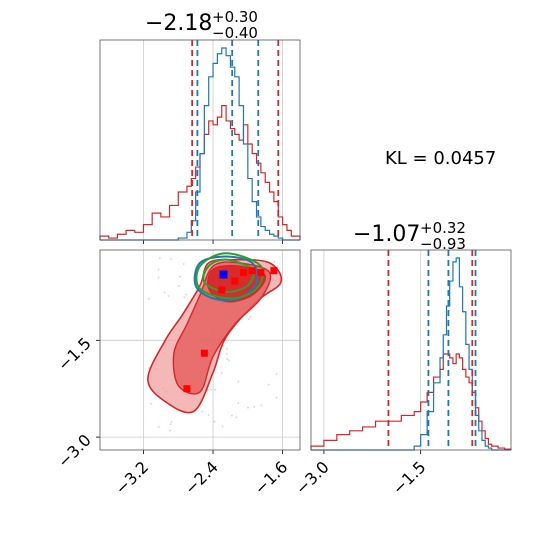  Describe the element at coordinates (409, 477) in the screenshot. I see `param2-x-ticklabel-1: −1.5` at that location.